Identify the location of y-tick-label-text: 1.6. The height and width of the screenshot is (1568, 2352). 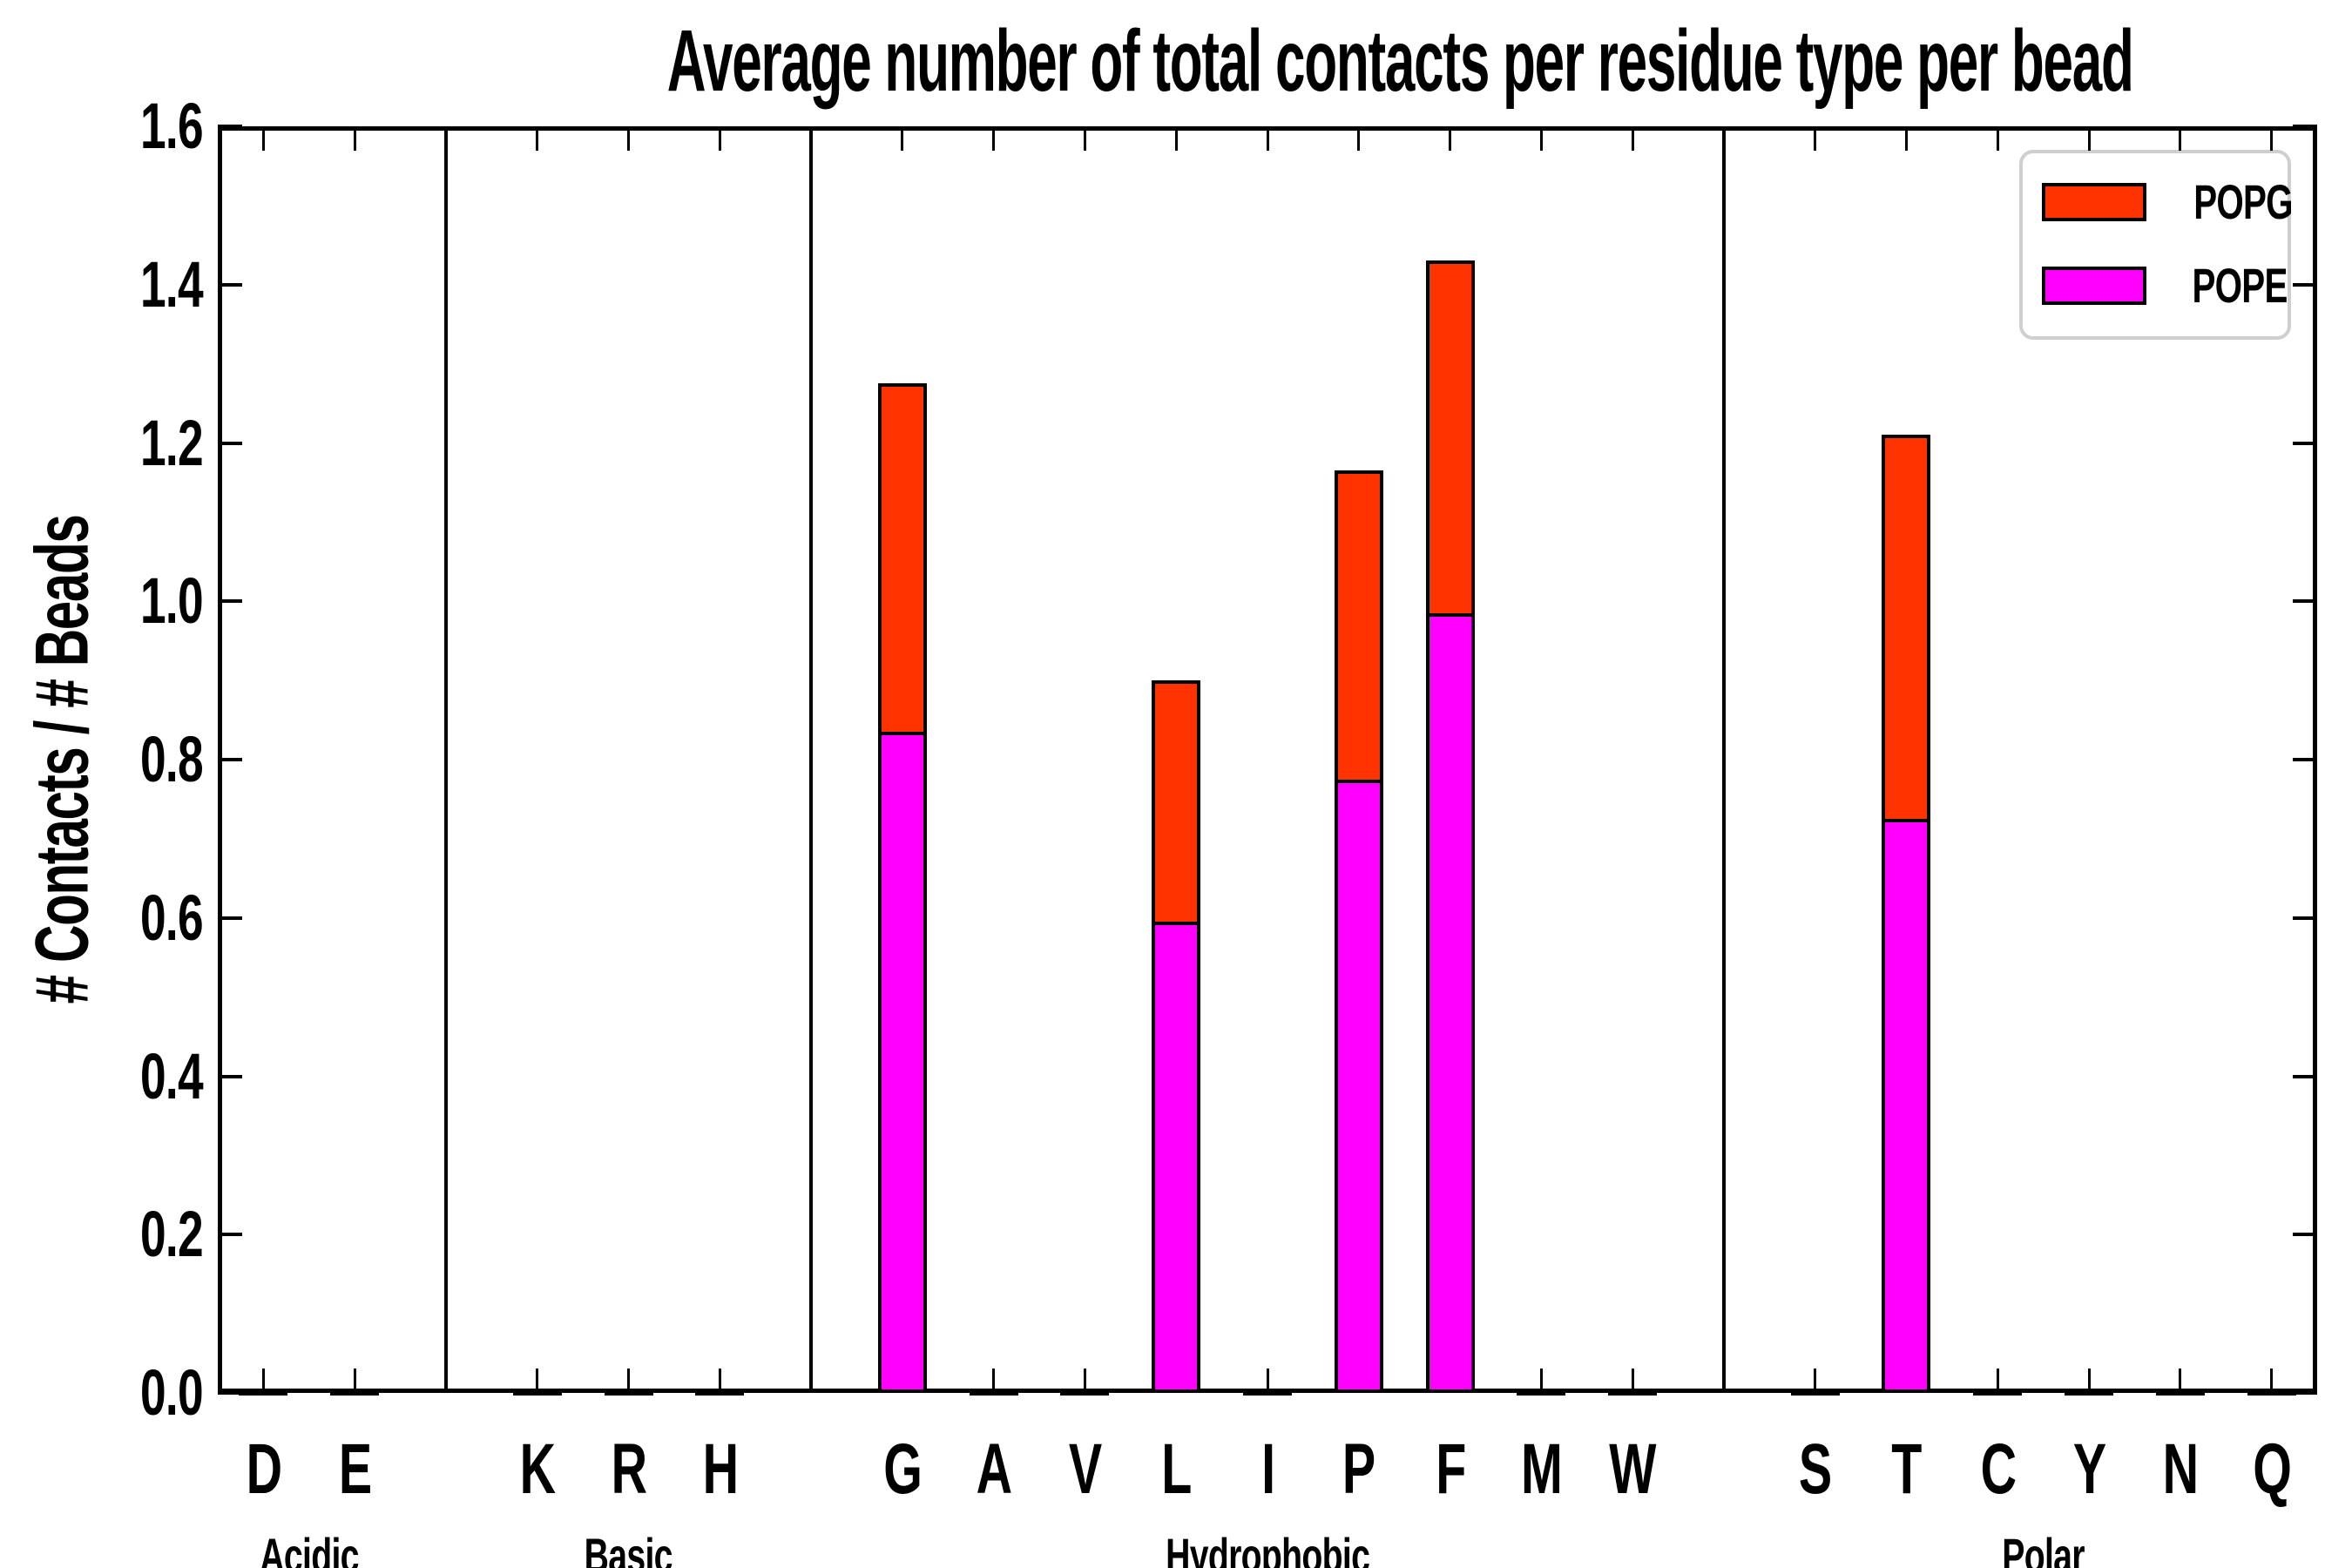
(172, 126).